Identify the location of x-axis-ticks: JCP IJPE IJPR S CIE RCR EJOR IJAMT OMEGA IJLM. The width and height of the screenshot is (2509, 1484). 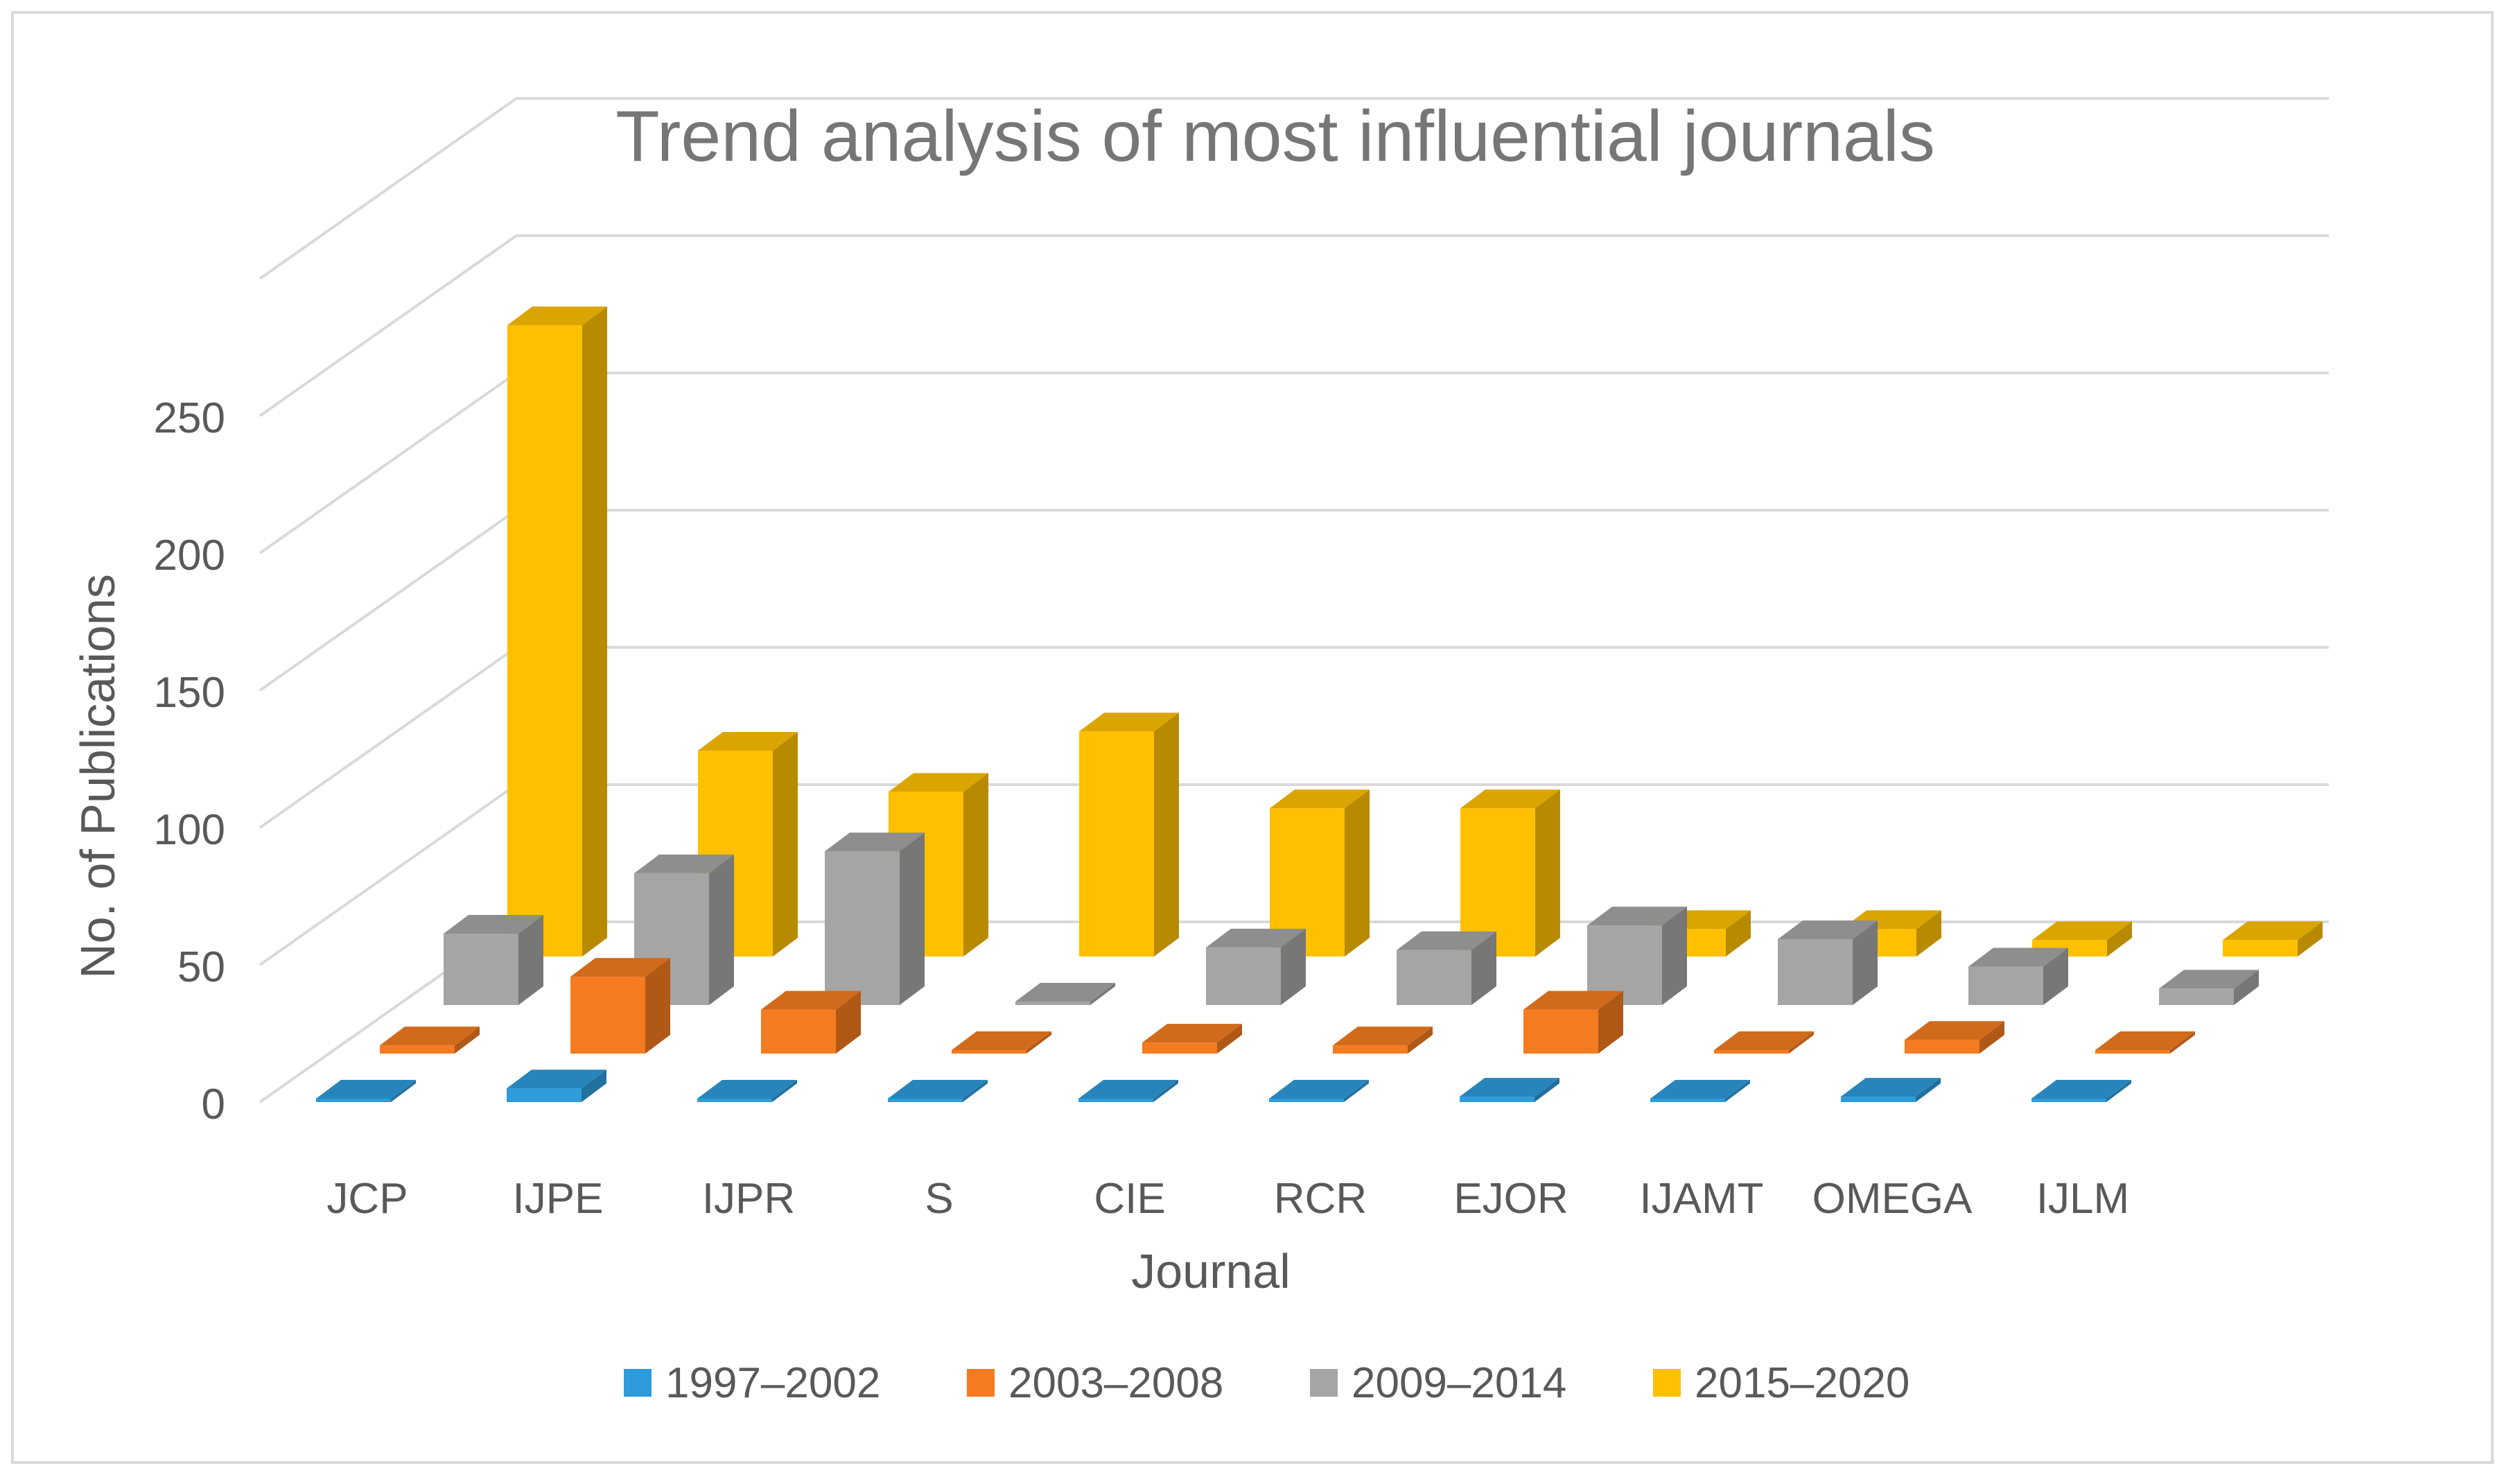
(1228, 1199).